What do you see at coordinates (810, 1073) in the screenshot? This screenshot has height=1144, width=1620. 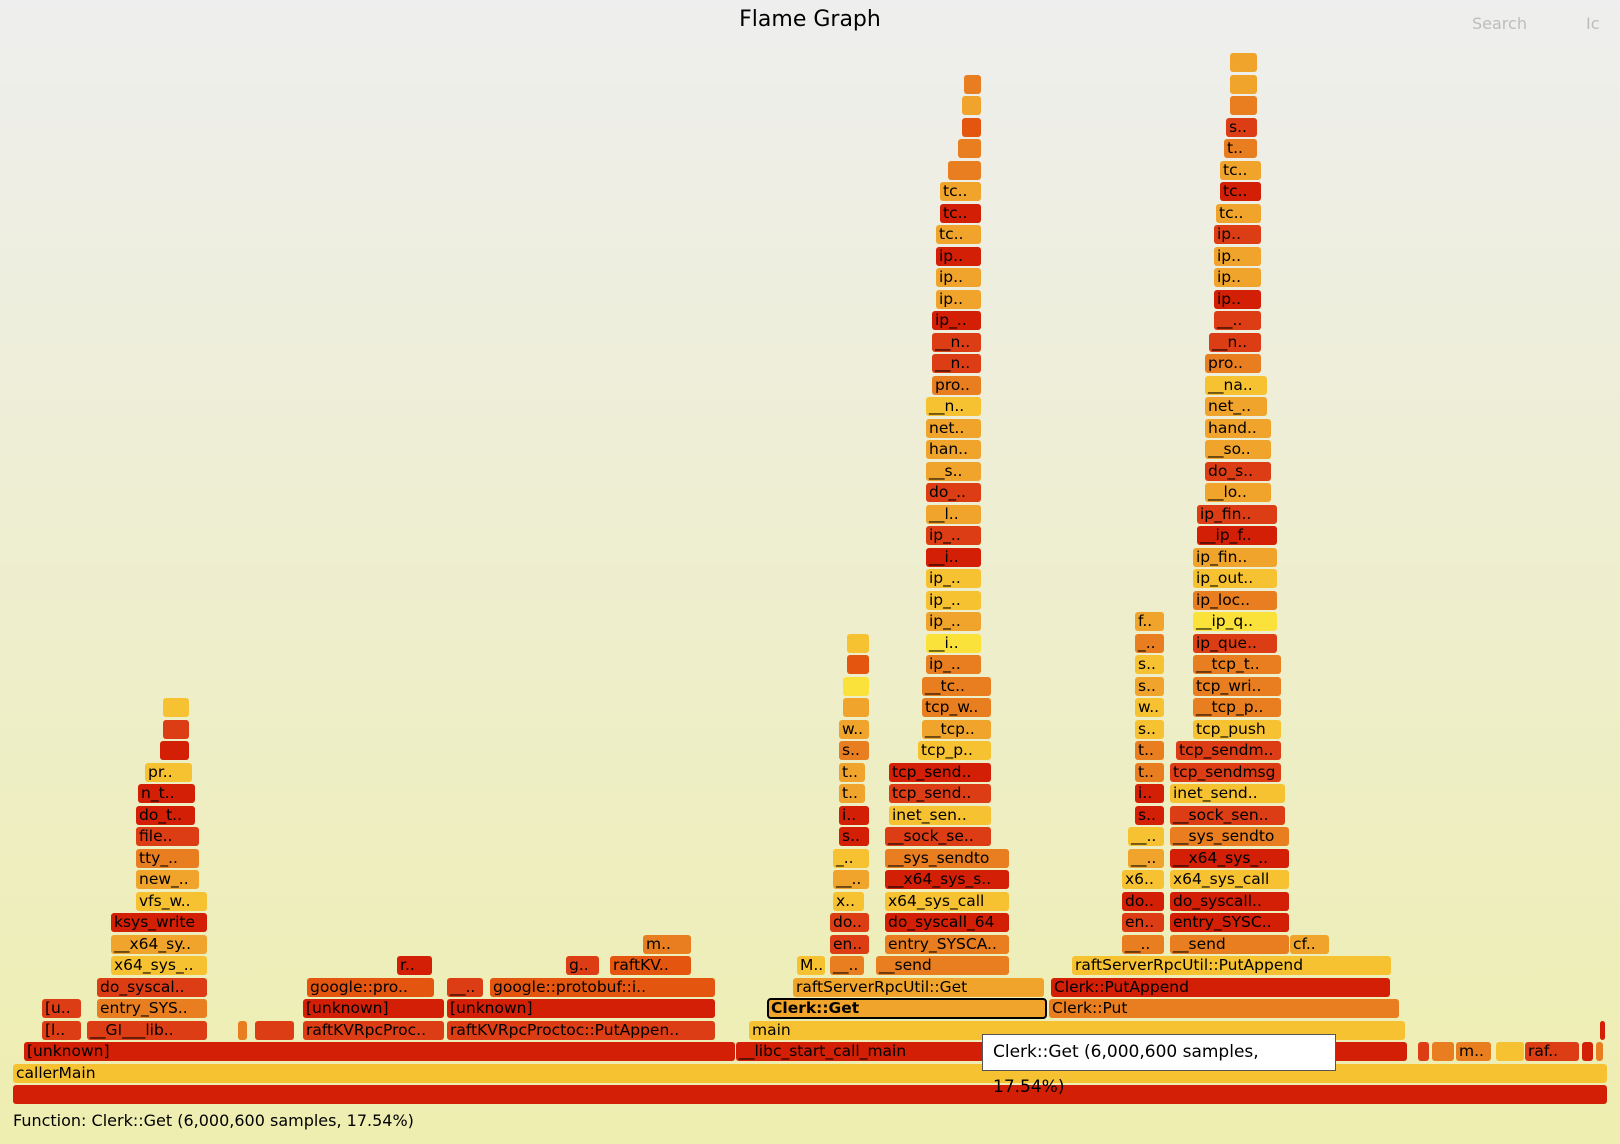 I see `flame-frame: callerMain` at bounding box center [810, 1073].